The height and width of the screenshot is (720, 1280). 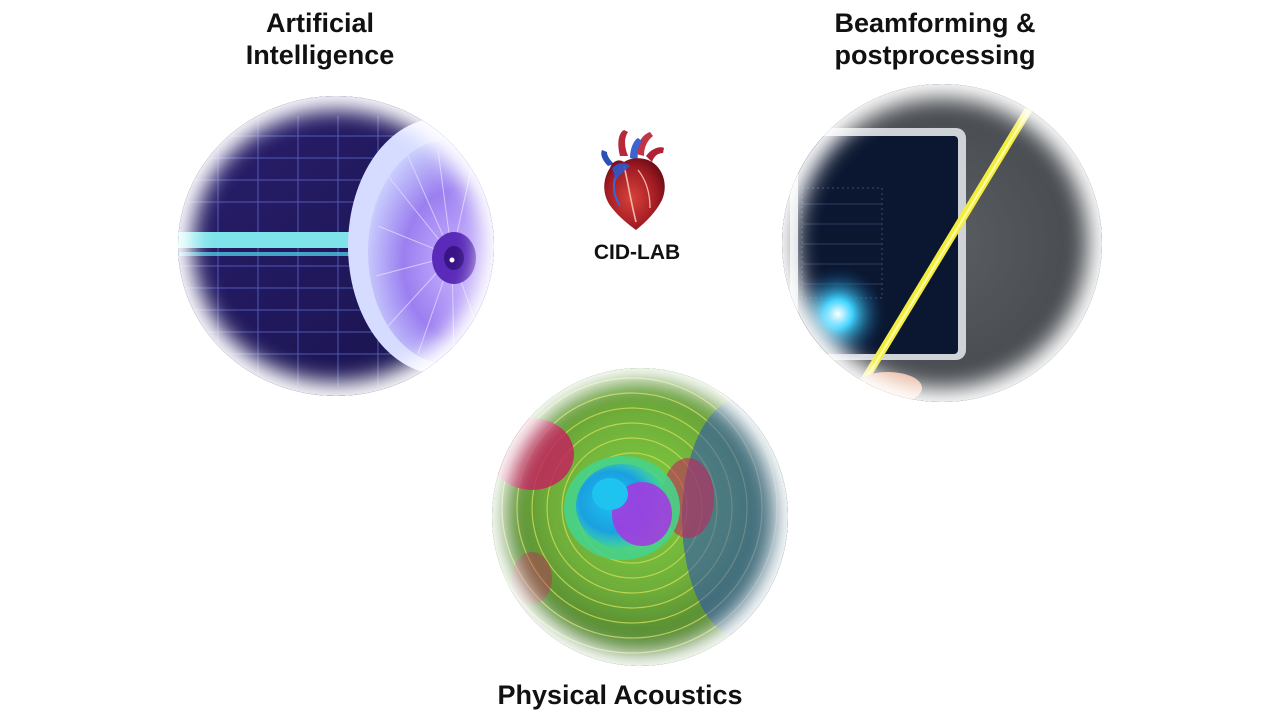 I want to click on cid-lab-logo, so click(x=633, y=181).